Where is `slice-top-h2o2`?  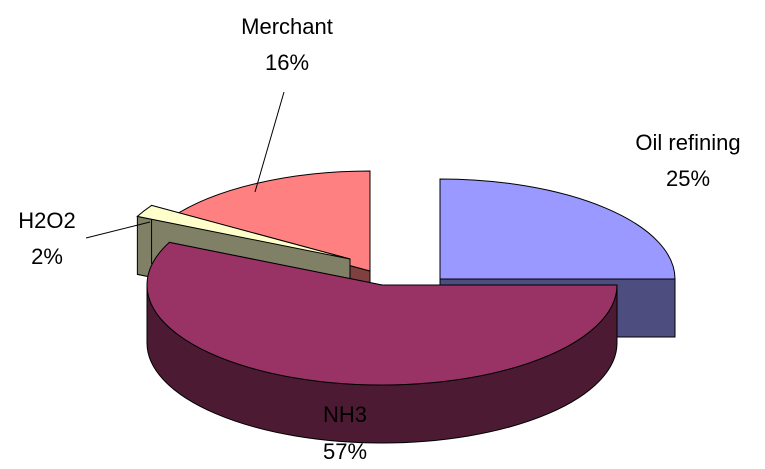
slice-top-h2o2 is located at coordinates (243, 232).